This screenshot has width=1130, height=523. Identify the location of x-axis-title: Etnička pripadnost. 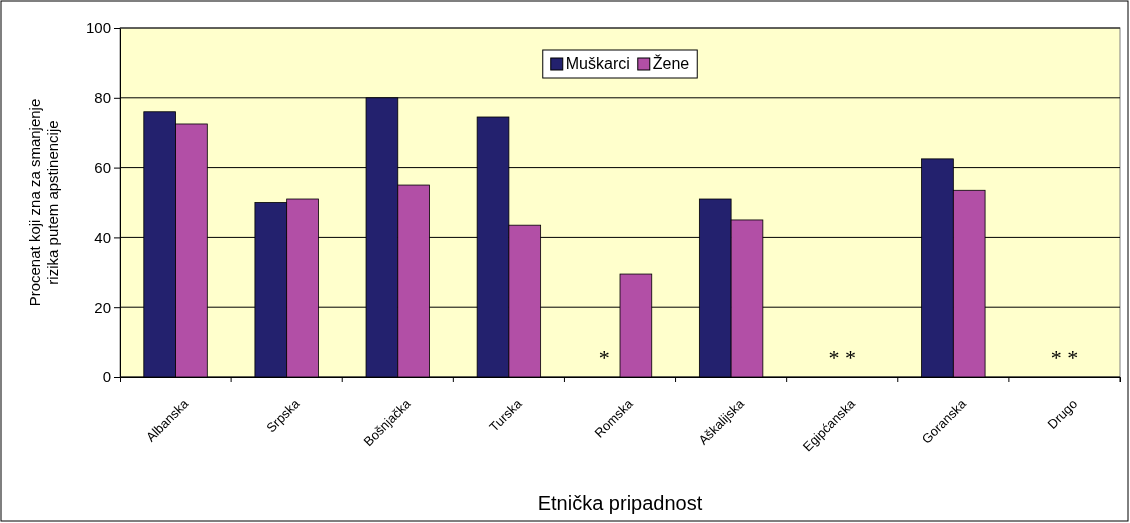
(620, 503).